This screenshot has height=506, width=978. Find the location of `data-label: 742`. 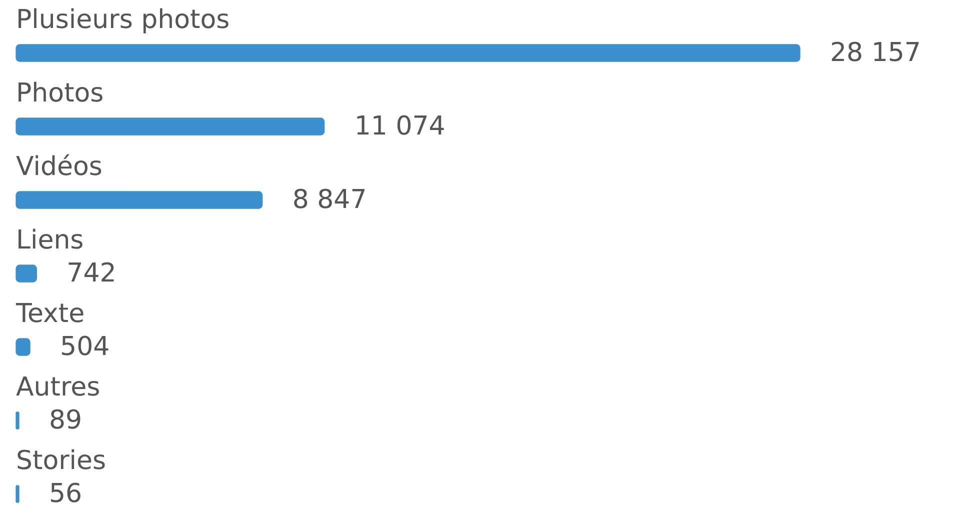

data-label: 742 is located at coordinates (91, 273).